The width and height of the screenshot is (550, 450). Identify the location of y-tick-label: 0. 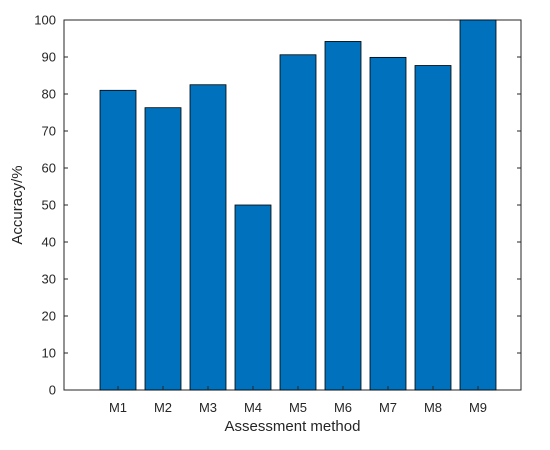
(52, 390).